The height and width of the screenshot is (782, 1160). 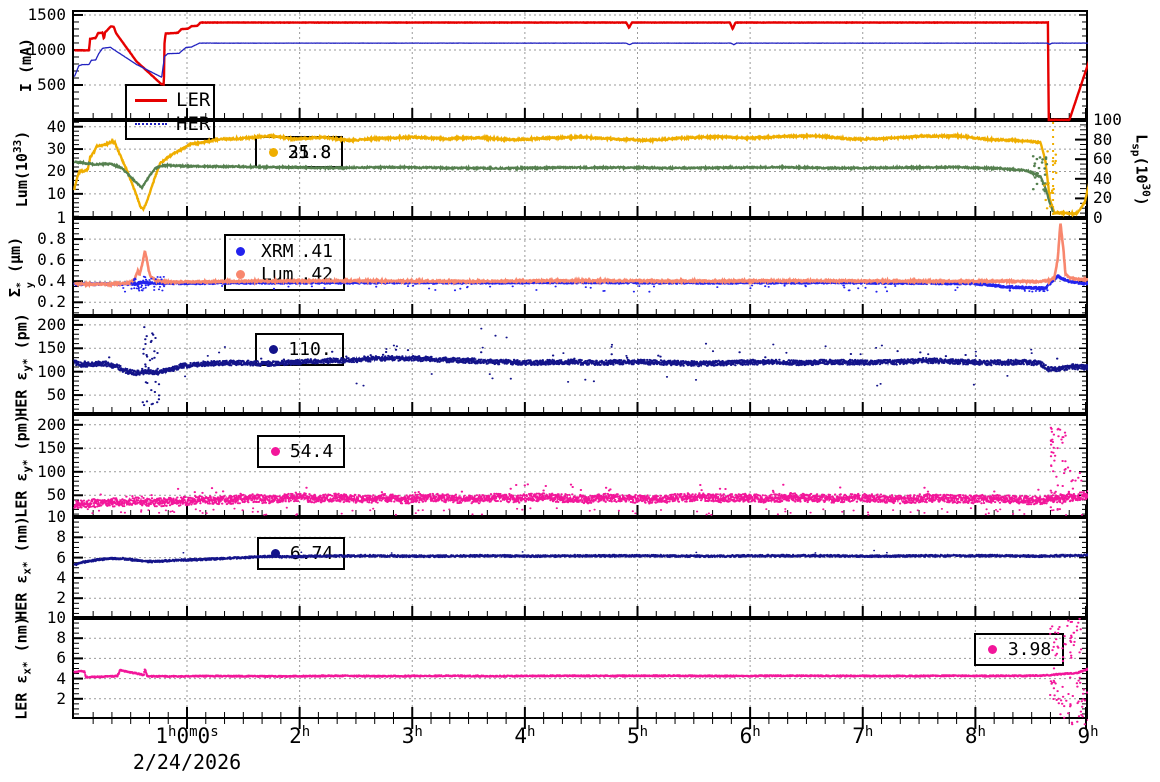 I want to click on lum-value: .42, so click(x=316, y=274).